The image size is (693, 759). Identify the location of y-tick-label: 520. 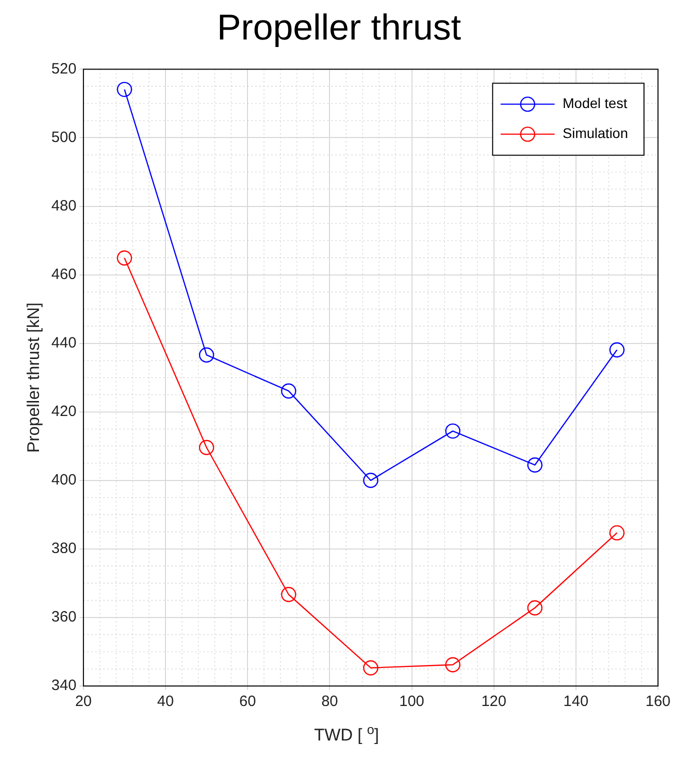
(63, 69).